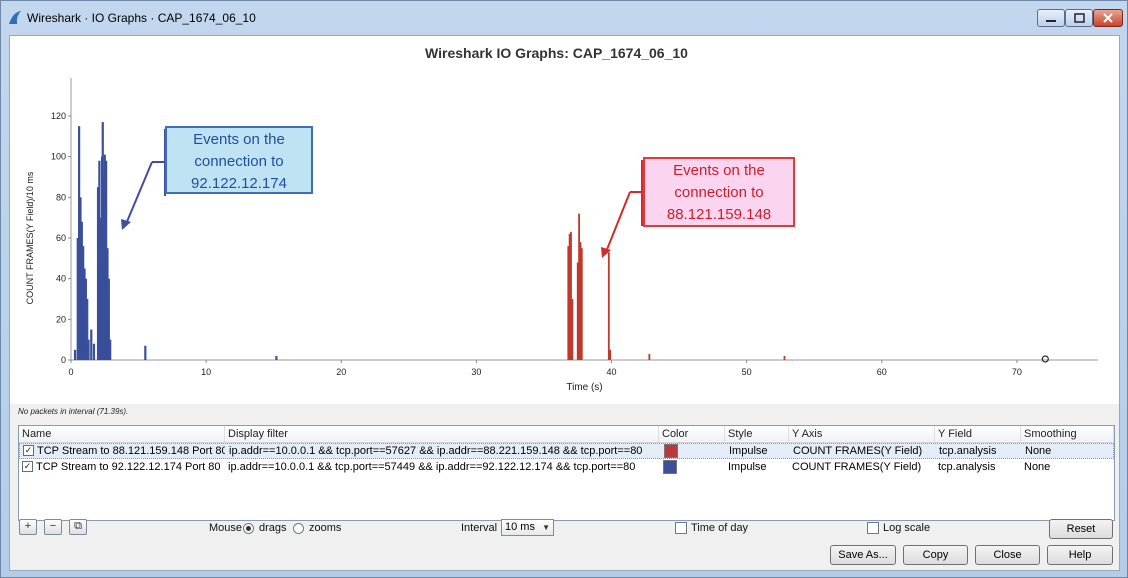 This screenshot has width=1128, height=578. What do you see at coordinates (1045, 359) in the screenshot?
I see `cursor-marker-icon` at bounding box center [1045, 359].